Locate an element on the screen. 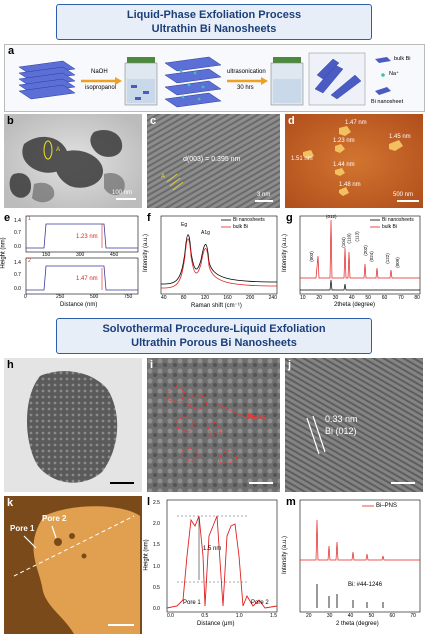  panel-d-h4: 1.44 nm is located at coordinates (344, 165).